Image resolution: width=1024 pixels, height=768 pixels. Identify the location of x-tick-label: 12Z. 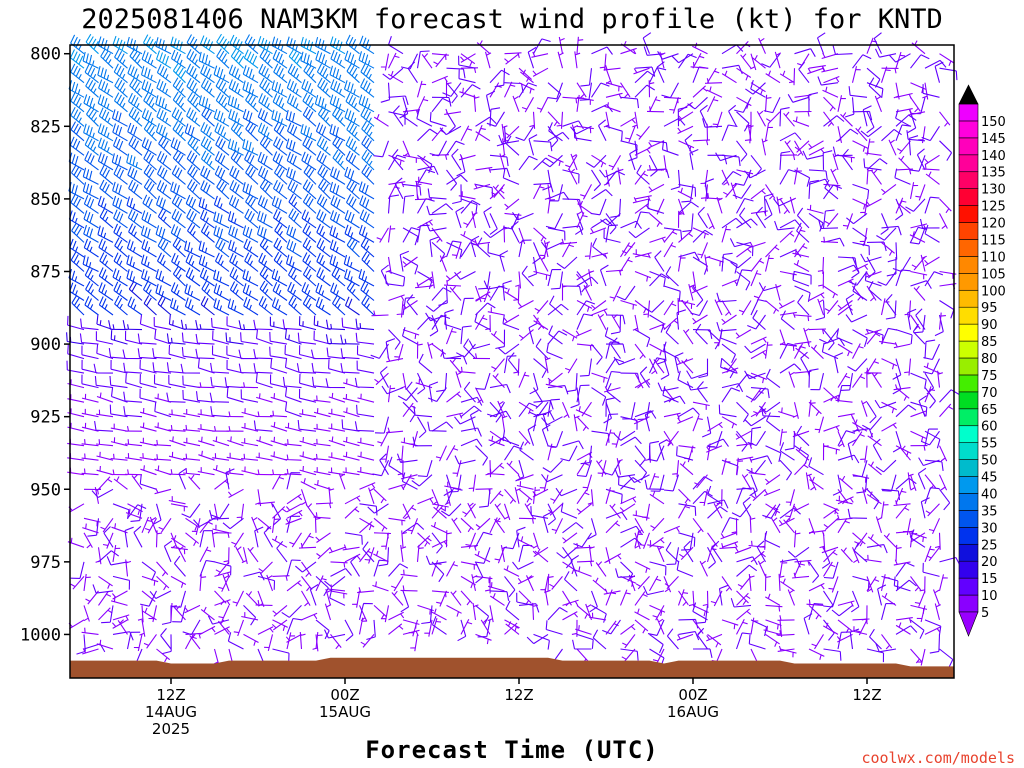
(170, 695).